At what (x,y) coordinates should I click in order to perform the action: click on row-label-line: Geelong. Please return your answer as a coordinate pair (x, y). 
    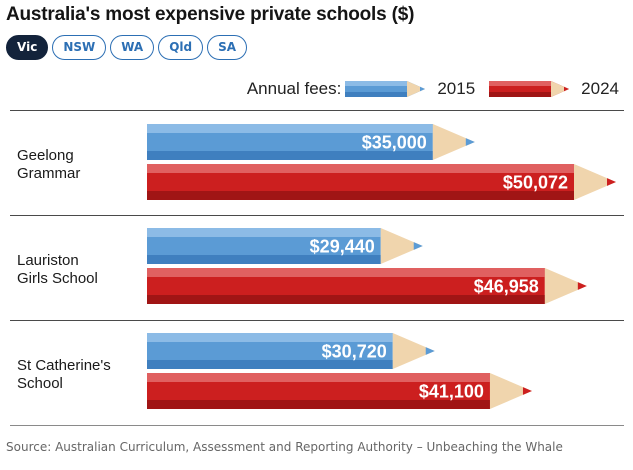
    Looking at the image, I should click on (45, 155).